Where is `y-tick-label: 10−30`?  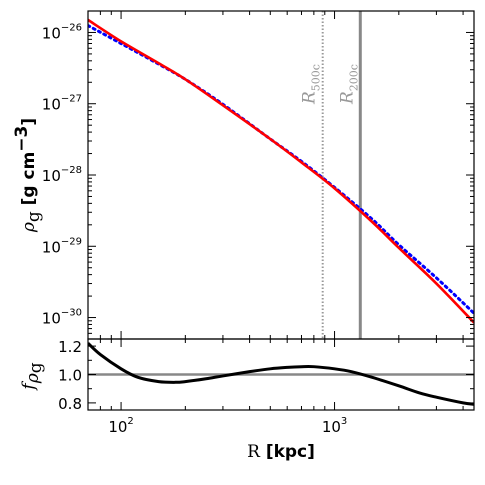
y-tick-label: 10−30 is located at coordinates (62, 318).